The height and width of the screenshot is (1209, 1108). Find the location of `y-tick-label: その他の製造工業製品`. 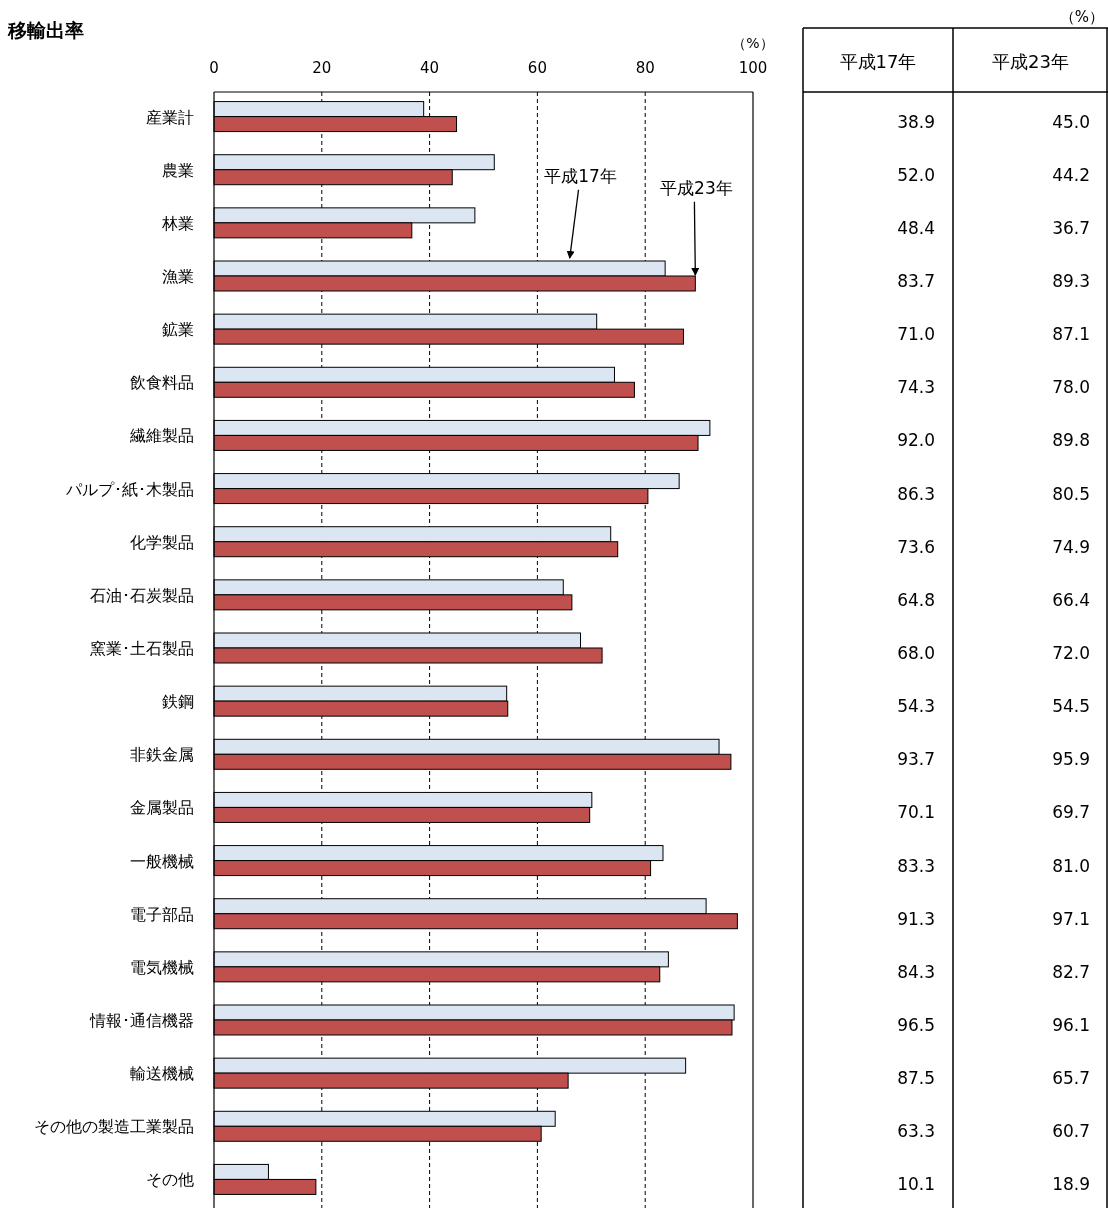

y-tick-label: その他の製造工業製品 is located at coordinates (114, 1127).